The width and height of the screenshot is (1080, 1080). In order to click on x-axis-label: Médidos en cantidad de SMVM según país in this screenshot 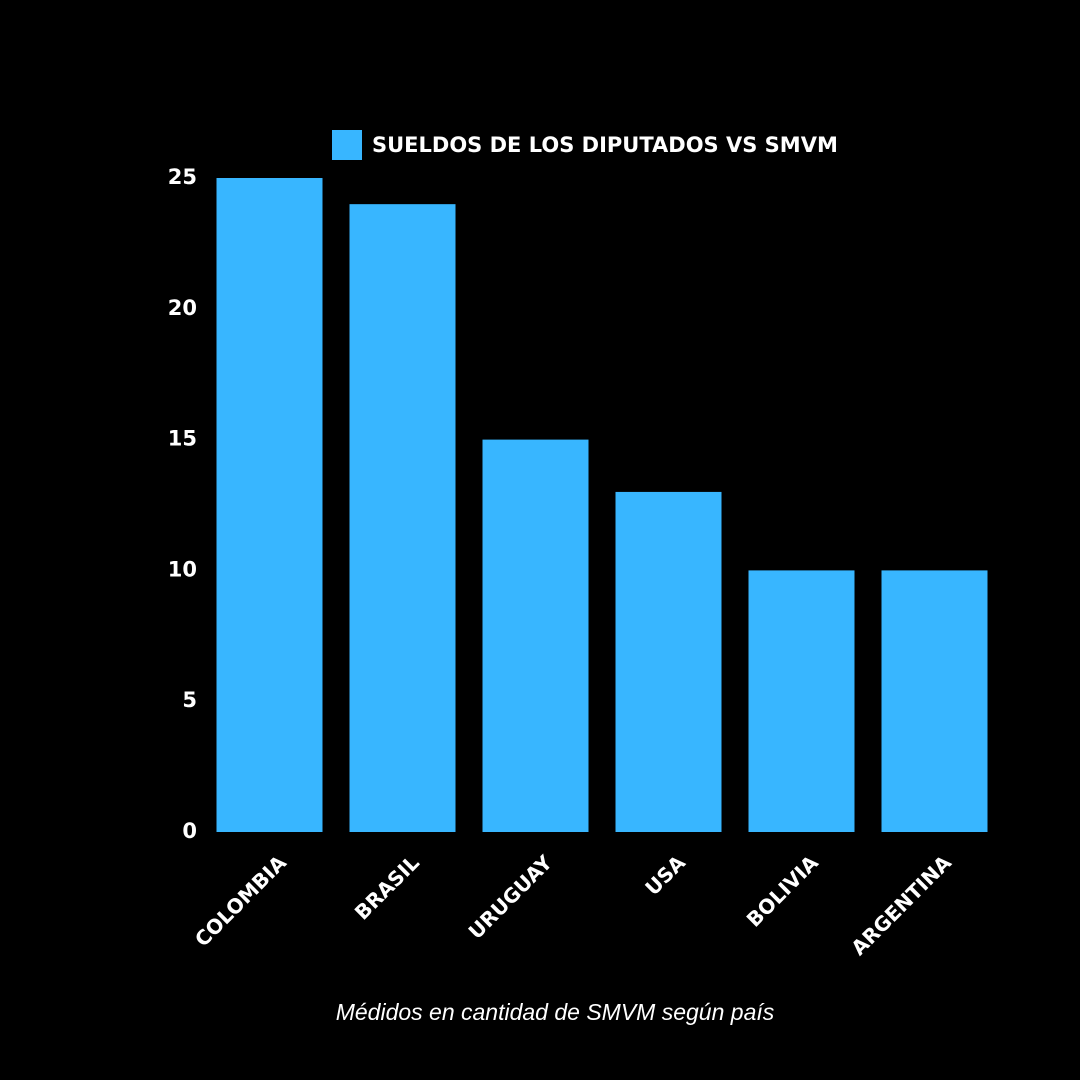, I will do `click(555, 1012)`.